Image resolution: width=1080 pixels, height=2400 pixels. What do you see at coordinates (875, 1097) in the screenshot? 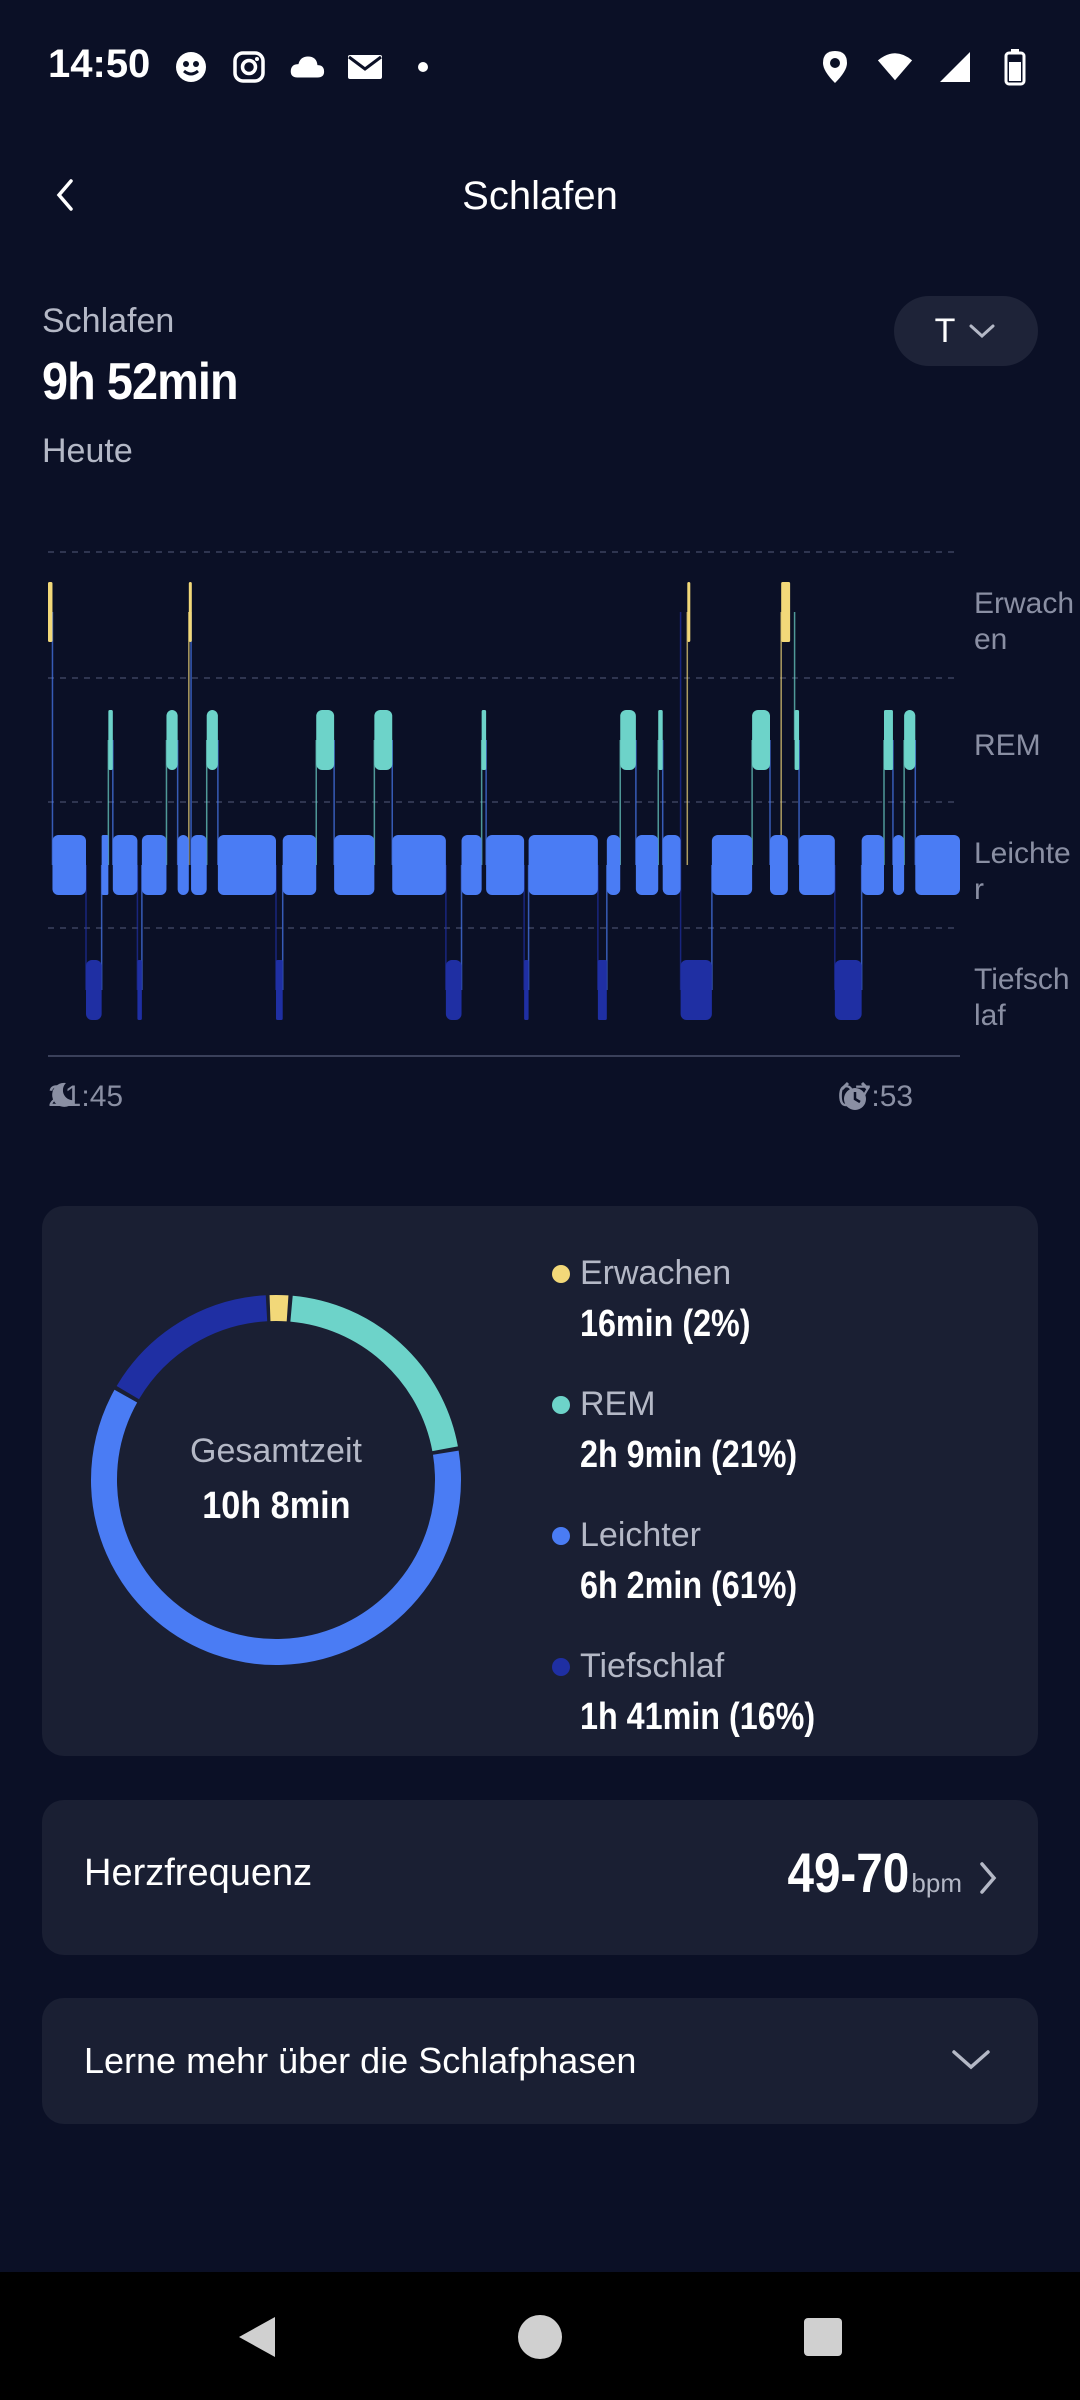
I see `end-time: 07:53` at bounding box center [875, 1097].